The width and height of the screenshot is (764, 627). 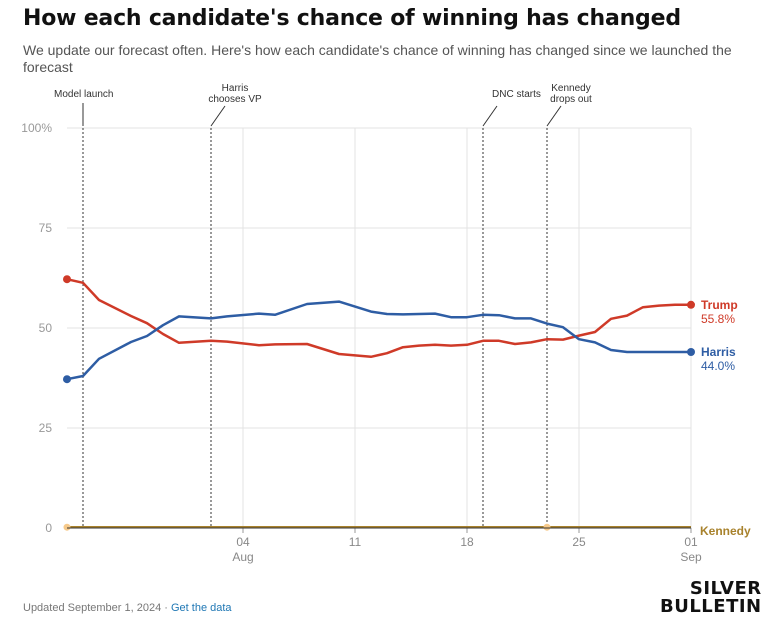 I want to click on event-label: Kennedy, so click(x=570, y=88).